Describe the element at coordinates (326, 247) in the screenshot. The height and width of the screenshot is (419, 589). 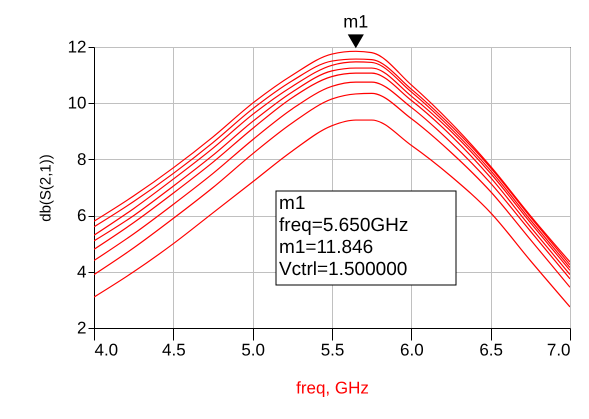
I see `annotation: m1=11.846` at that location.